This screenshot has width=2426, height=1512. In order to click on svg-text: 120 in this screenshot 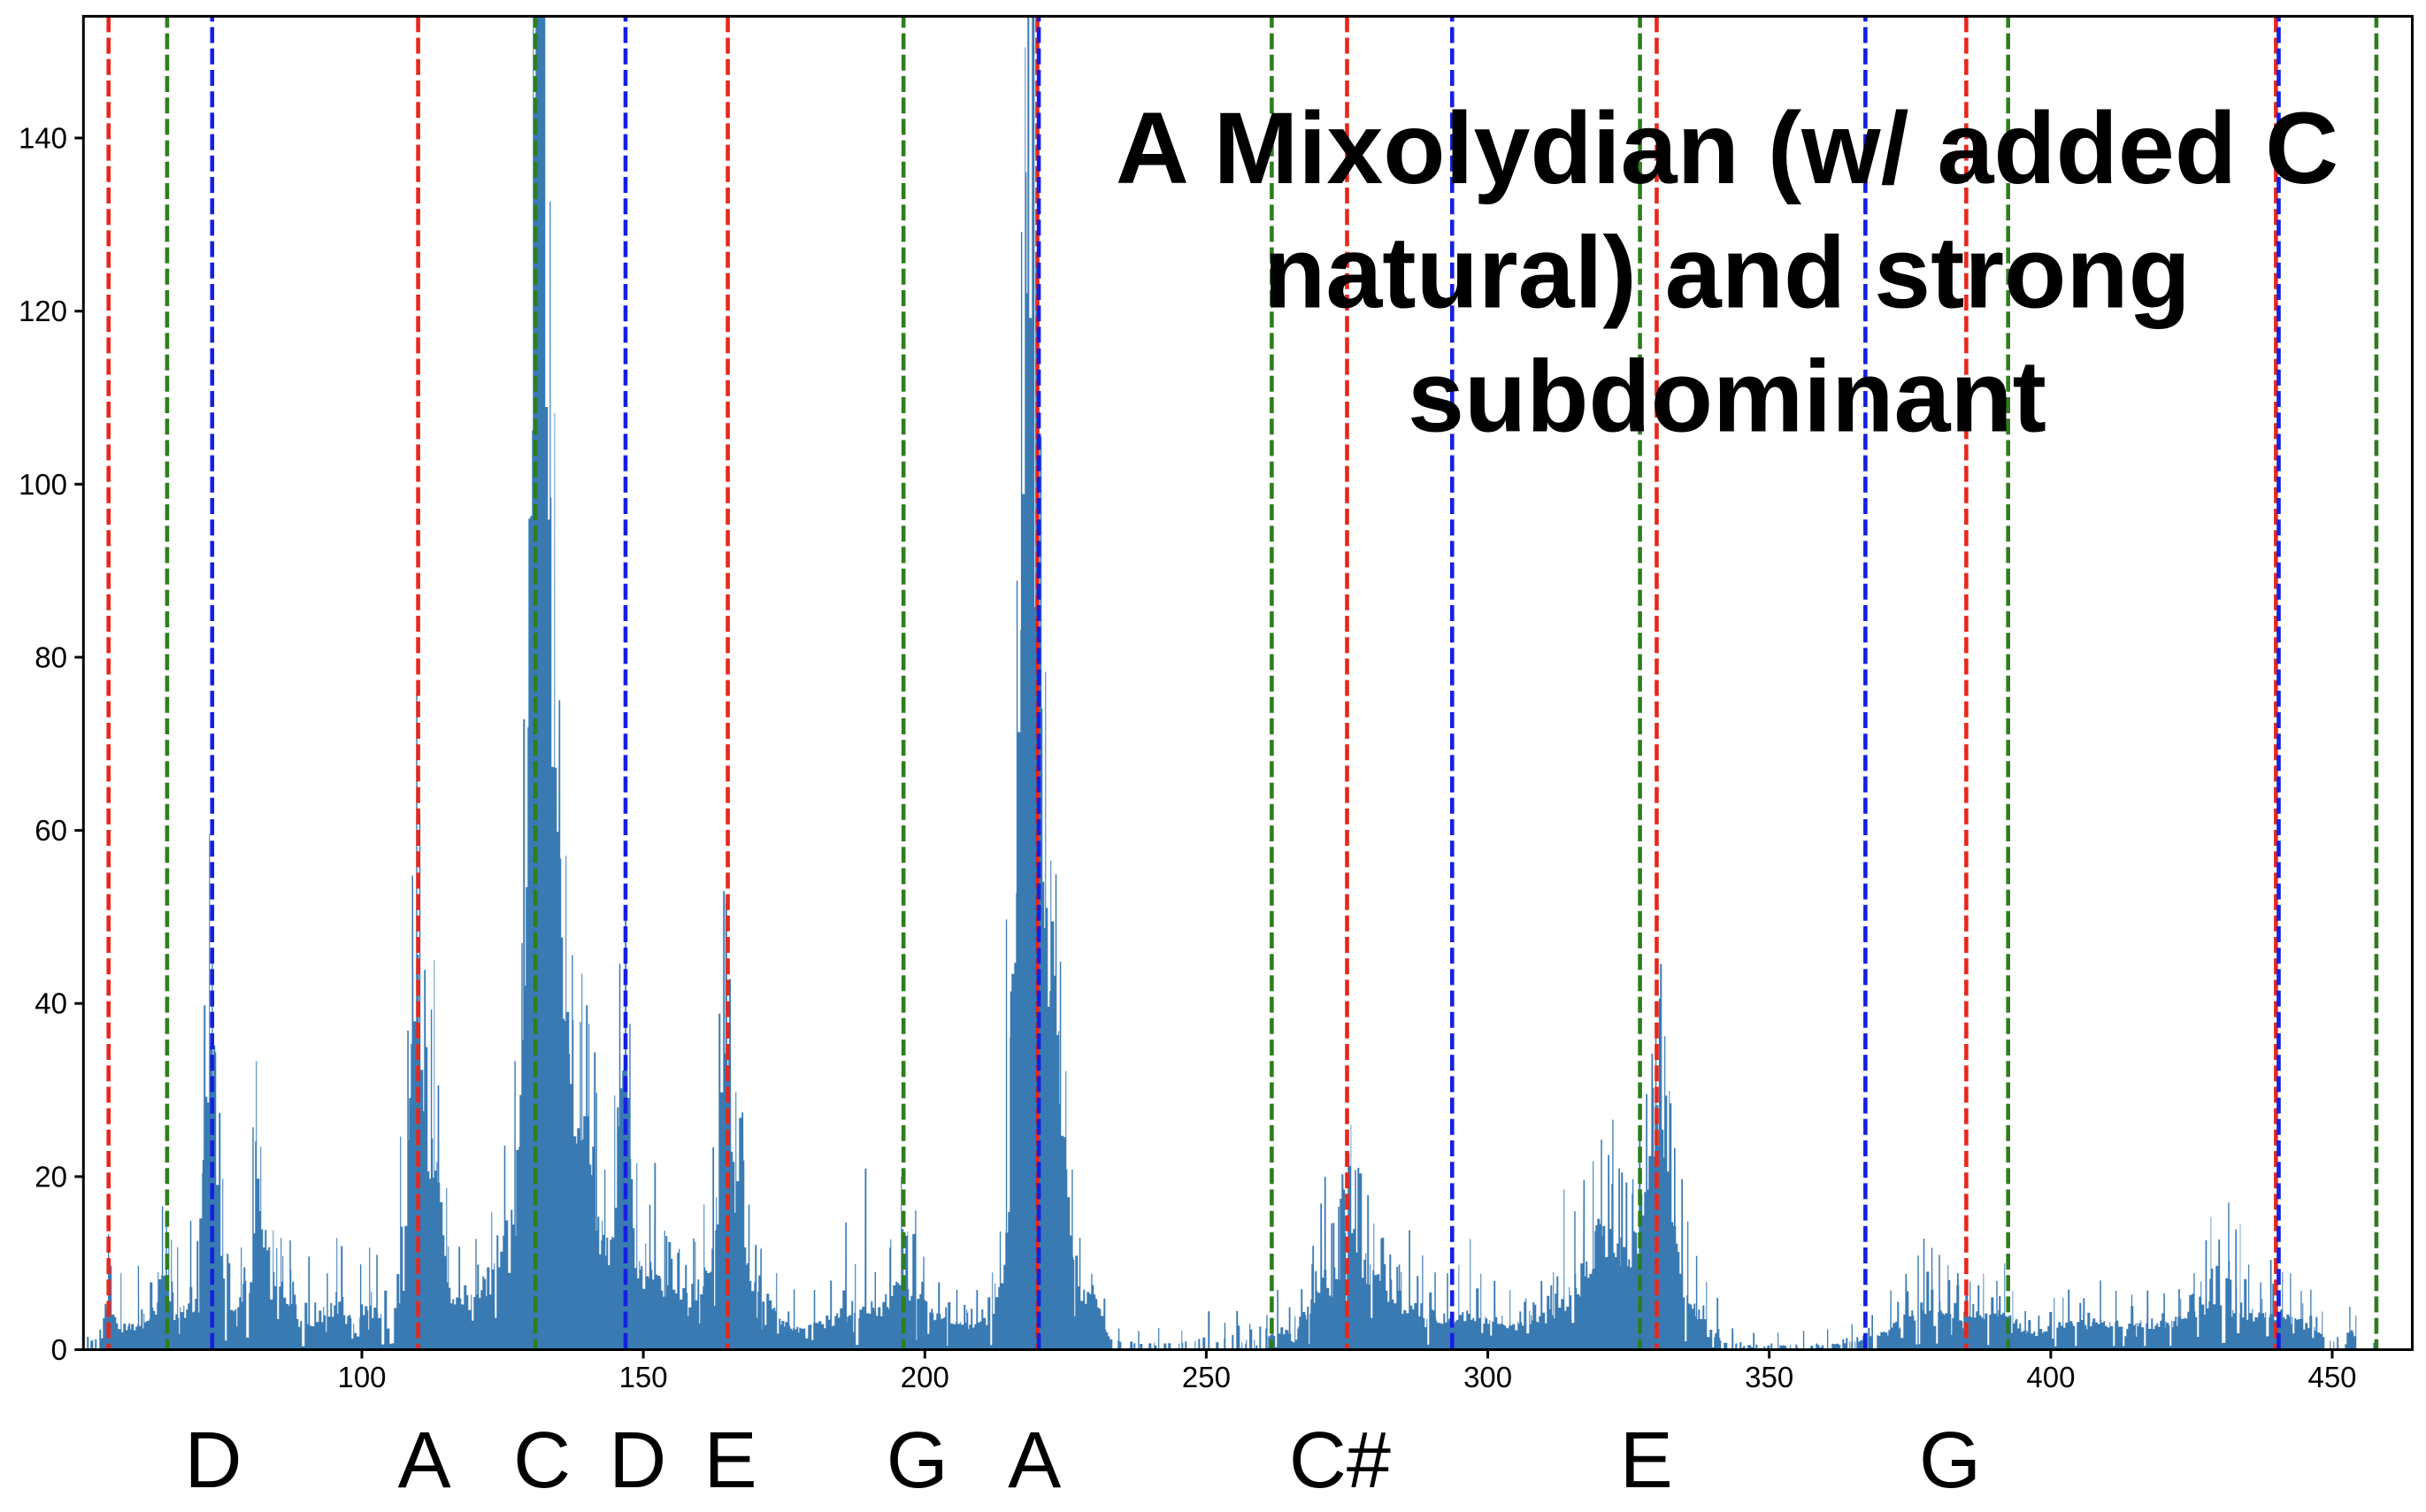, I will do `click(43, 311)`.